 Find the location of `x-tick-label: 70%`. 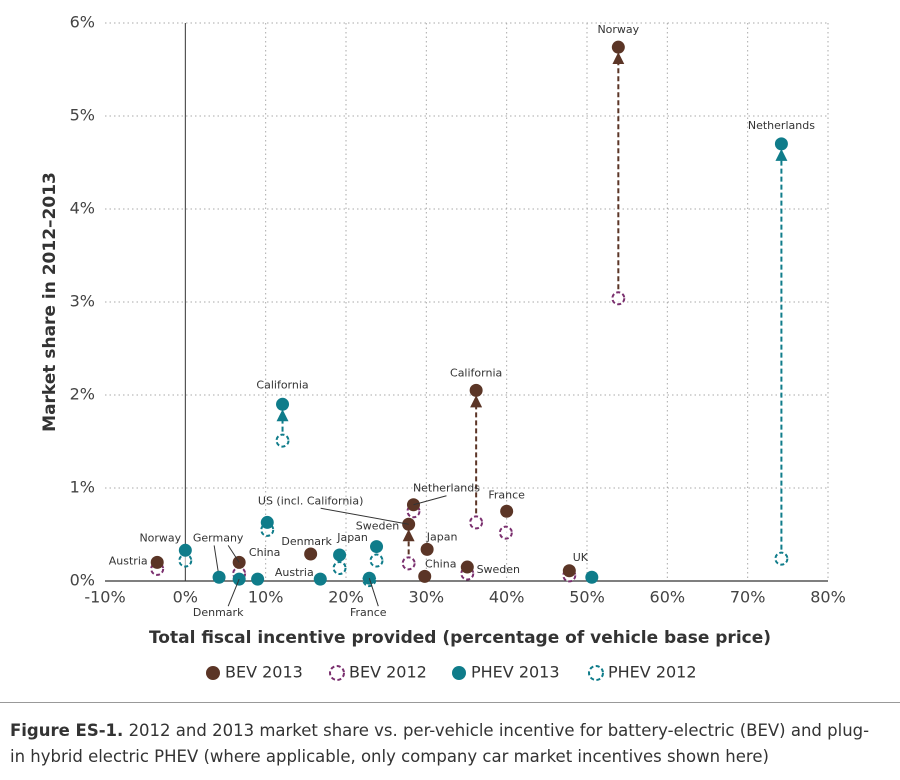

x-tick-label: 70% is located at coordinates (748, 597).